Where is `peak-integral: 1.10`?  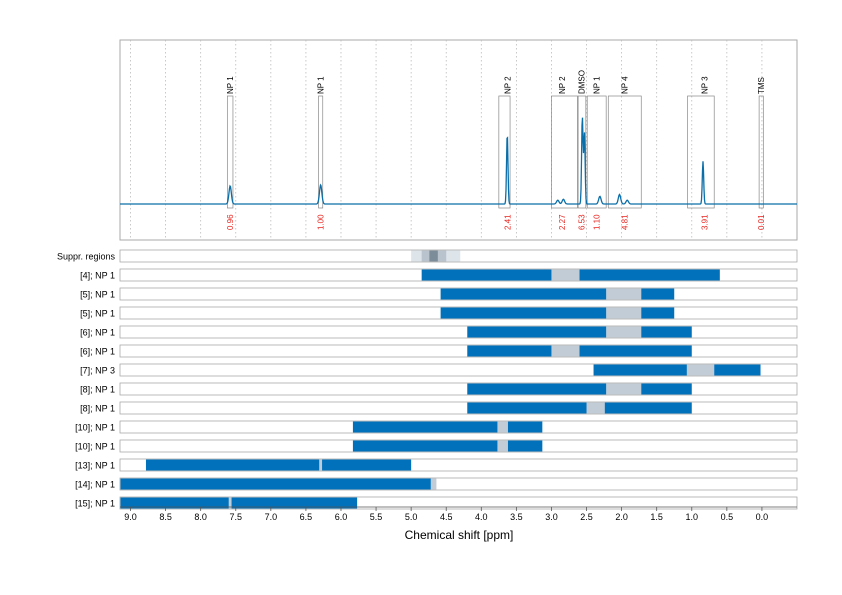 peak-integral: 1.10 is located at coordinates (596, 222).